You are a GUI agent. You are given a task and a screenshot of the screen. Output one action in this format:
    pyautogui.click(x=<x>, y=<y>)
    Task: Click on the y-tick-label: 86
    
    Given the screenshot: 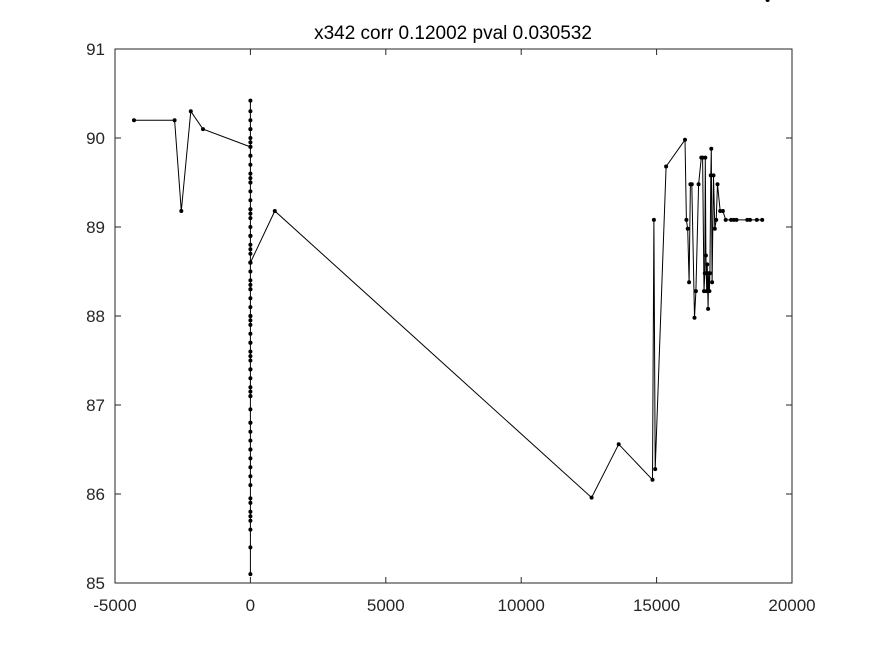 What is the action you would take?
    pyautogui.click(x=95, y=494)
    